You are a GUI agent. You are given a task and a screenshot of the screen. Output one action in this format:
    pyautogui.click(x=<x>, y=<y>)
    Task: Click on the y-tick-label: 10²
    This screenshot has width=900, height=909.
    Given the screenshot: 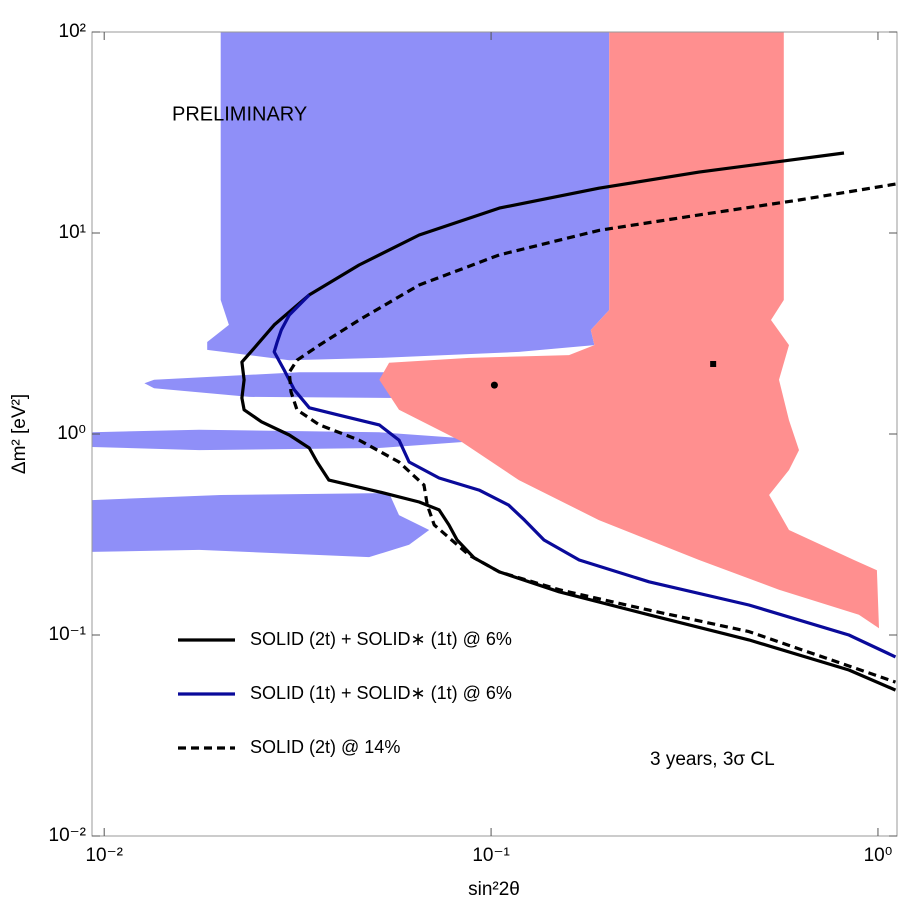 What is the action you would take?
    pyautogui.click(x=72, y=31)
    